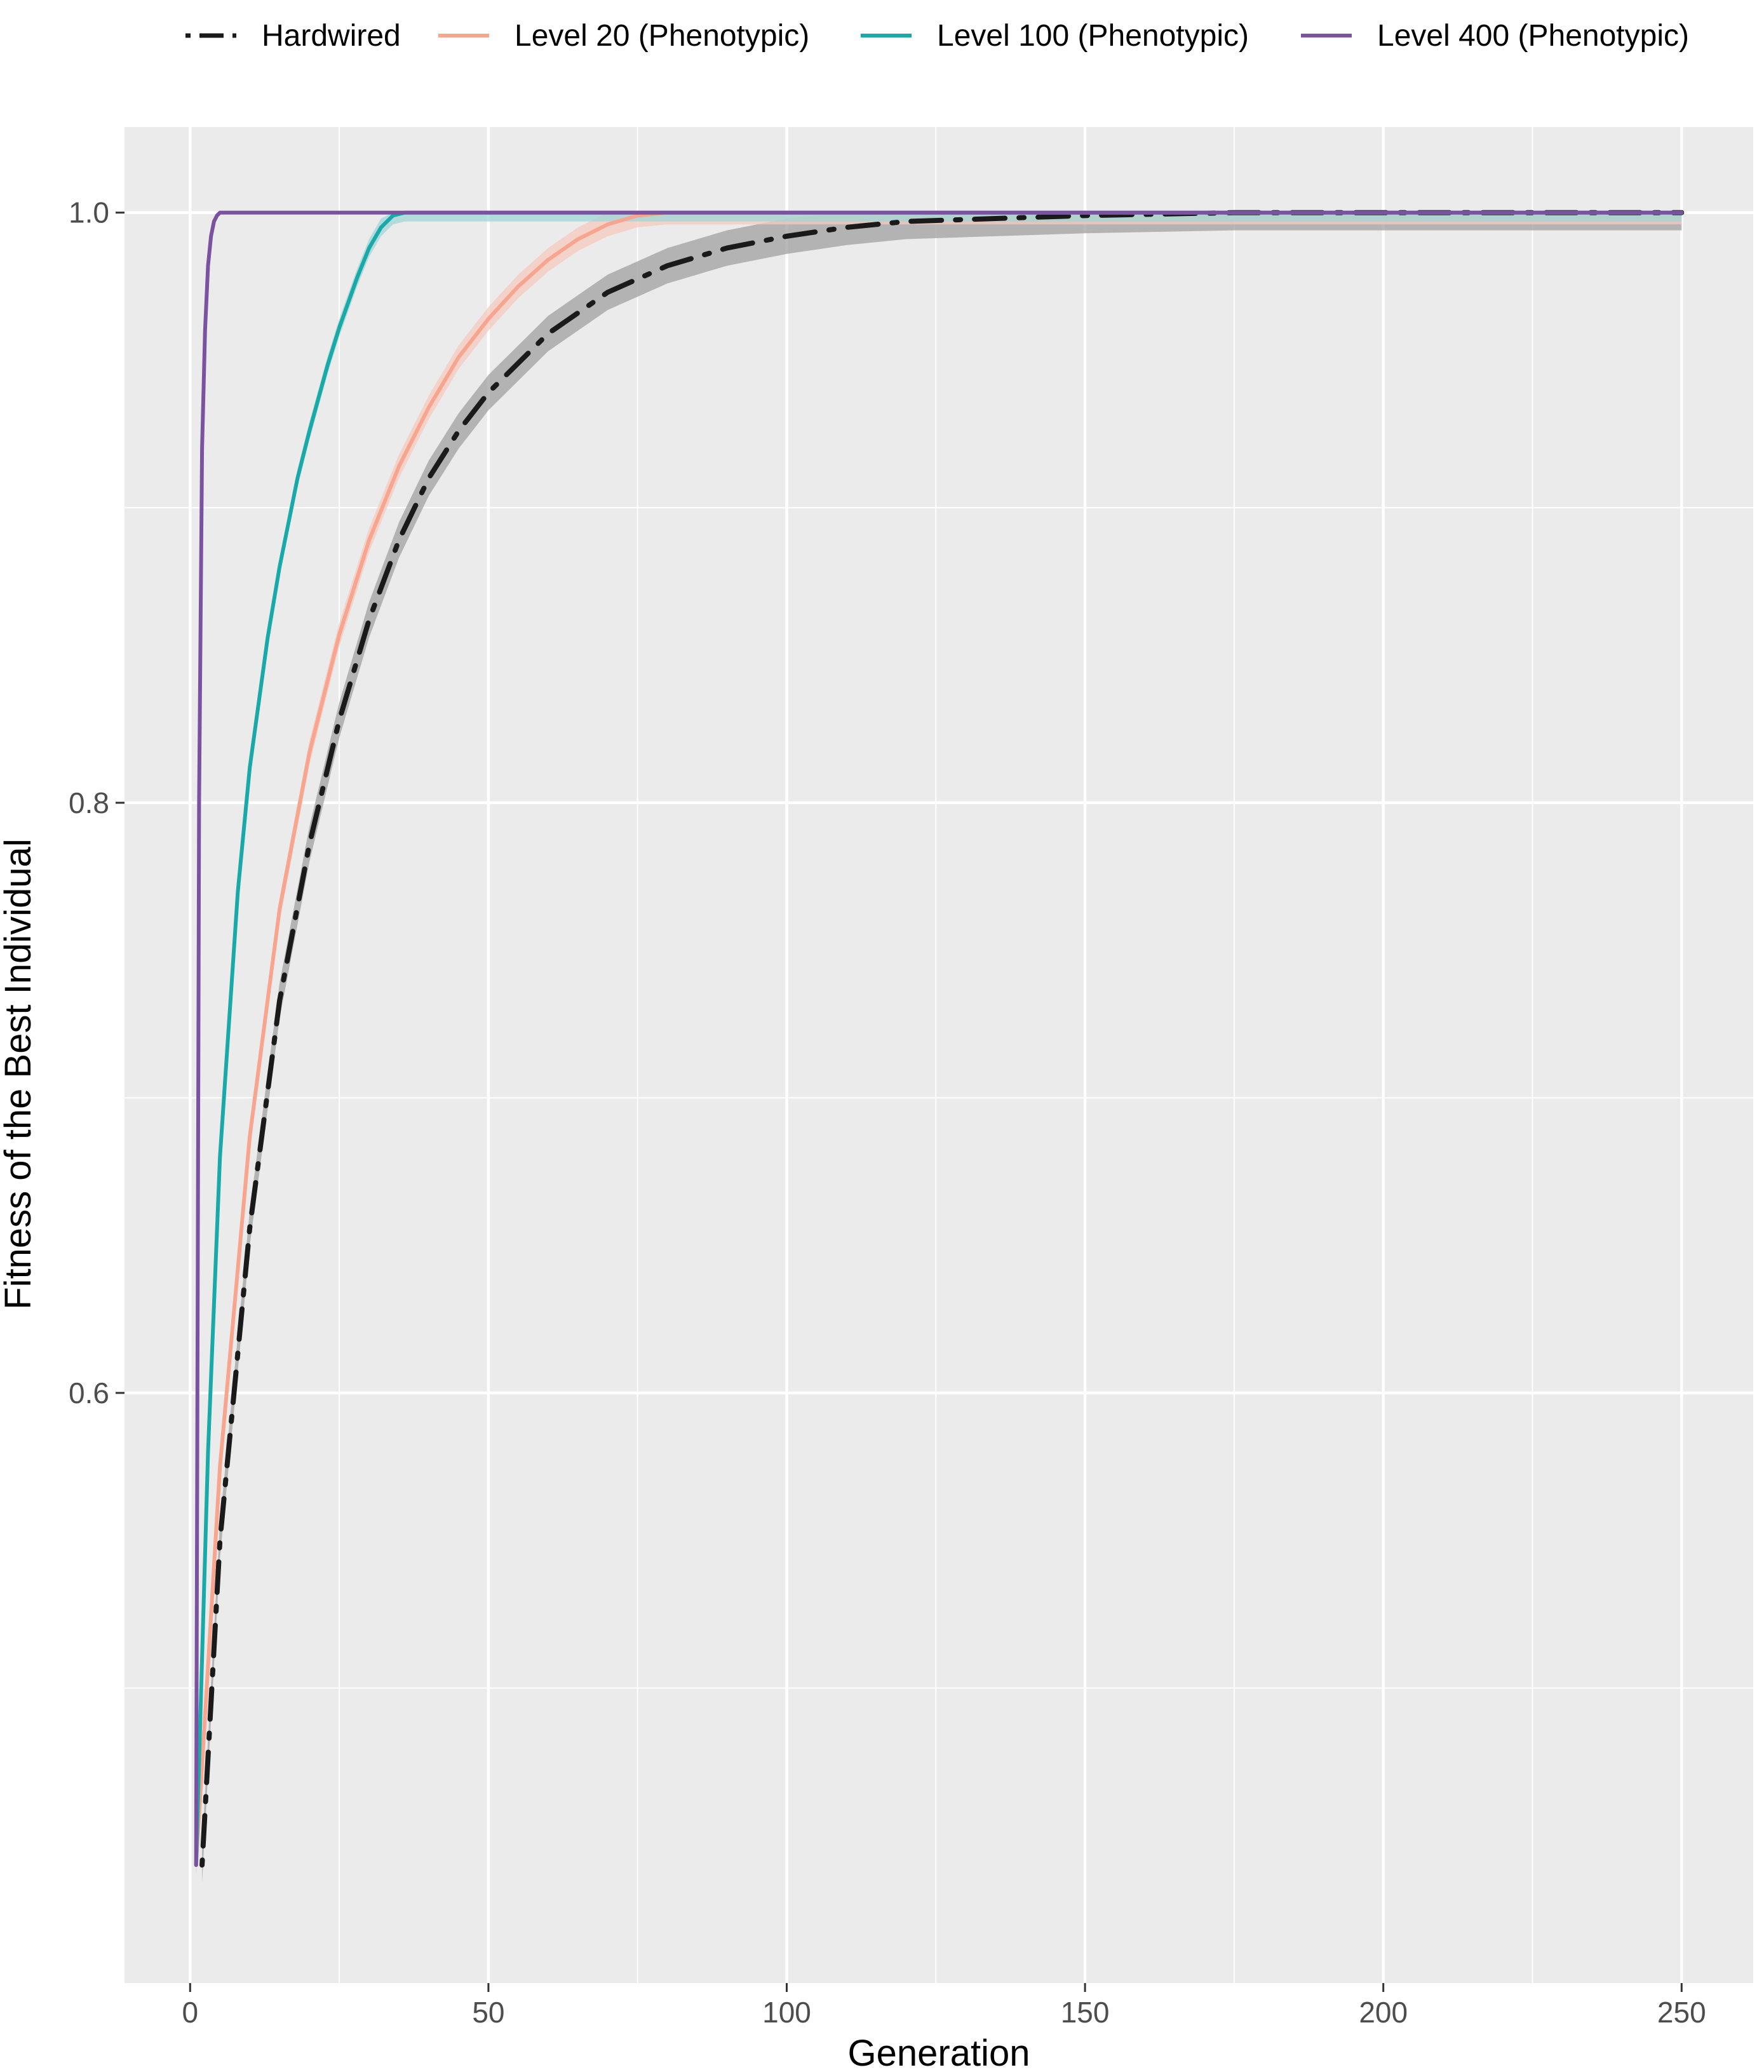 The width and height of the screenshot is (1764, 2072). I want to click on y-tick-label: 0.6, so click(89, 1392).